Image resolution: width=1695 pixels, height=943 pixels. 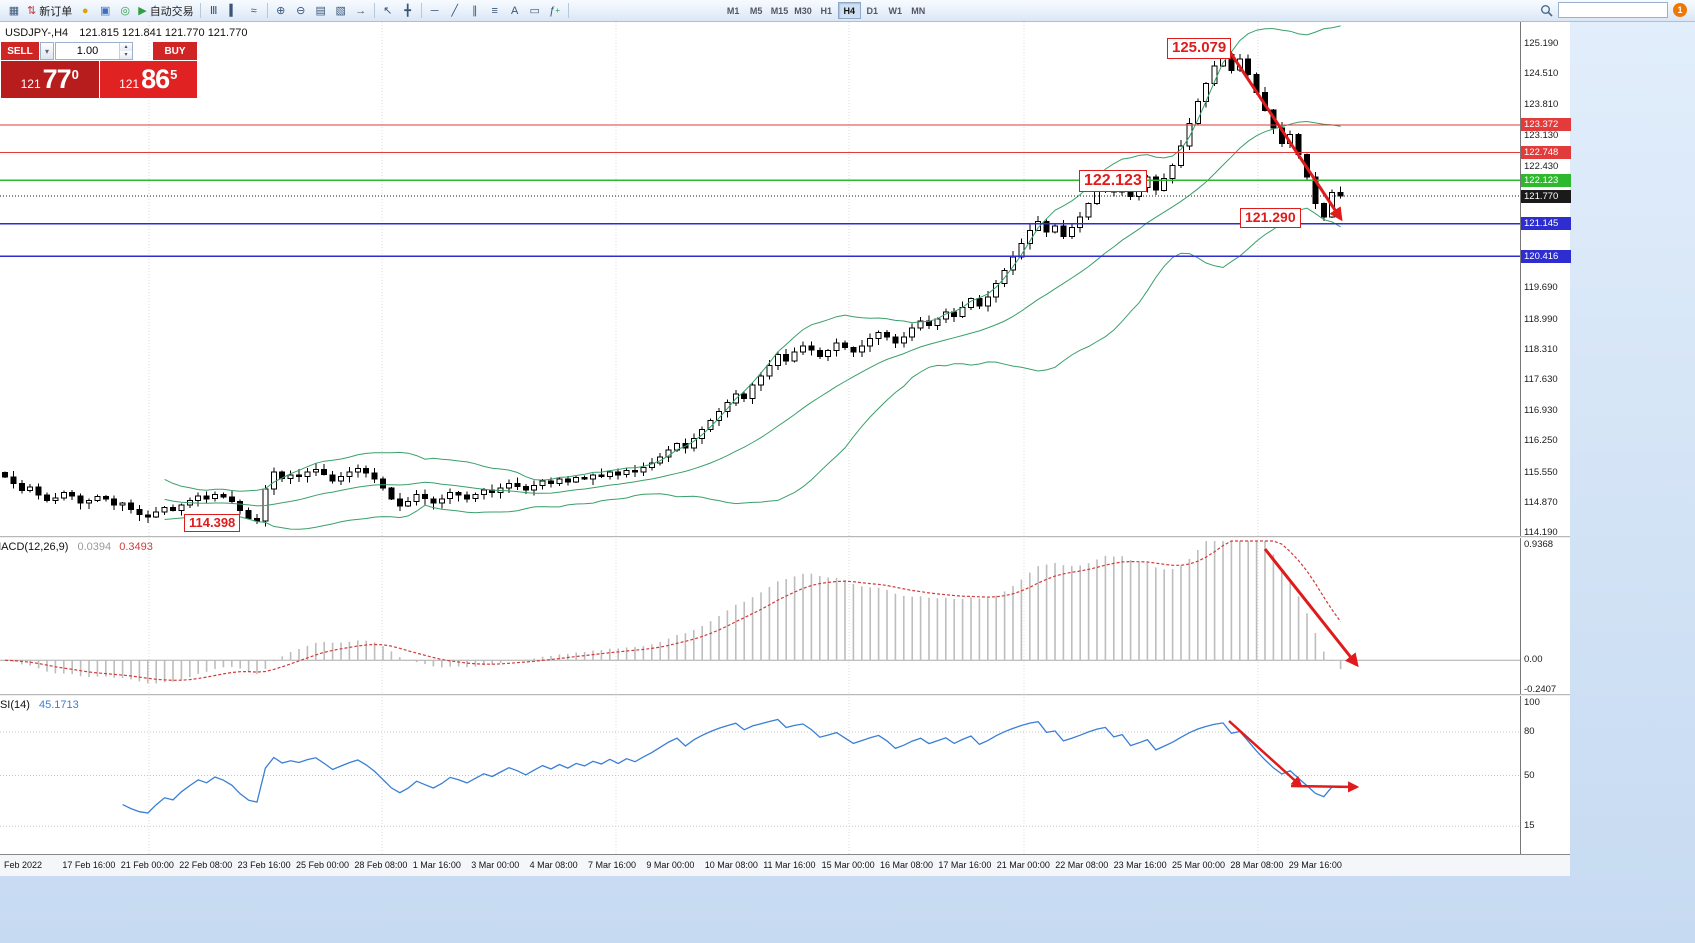 What do you see at coordinates (779, 10) in the screenshot?
I see `timeframe-button-M15: M15` at bounding box center [779, 10].